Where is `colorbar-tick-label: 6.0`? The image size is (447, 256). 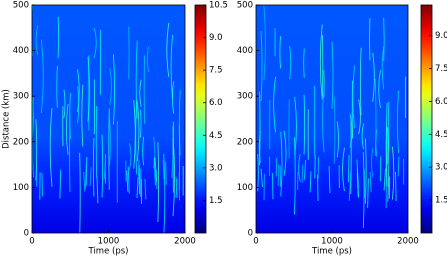 colorbar-tick-label: 6.0 is located at coordinates (216, 103).